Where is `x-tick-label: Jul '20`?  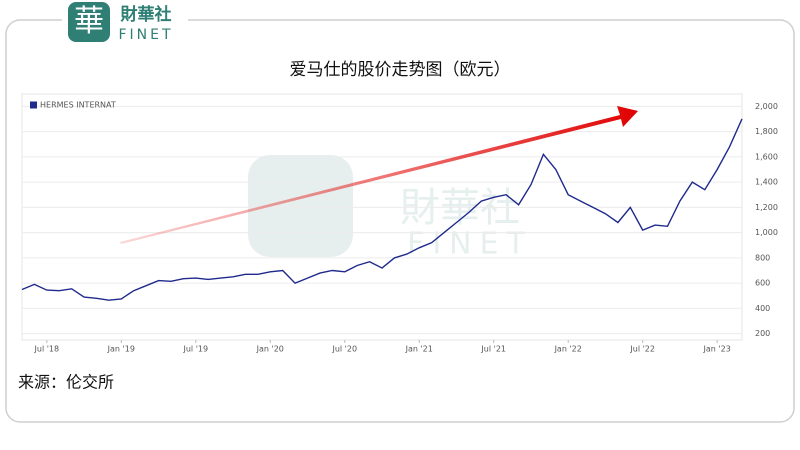 x-tick-label: Jul '20 is located at coordinates (344, 349).